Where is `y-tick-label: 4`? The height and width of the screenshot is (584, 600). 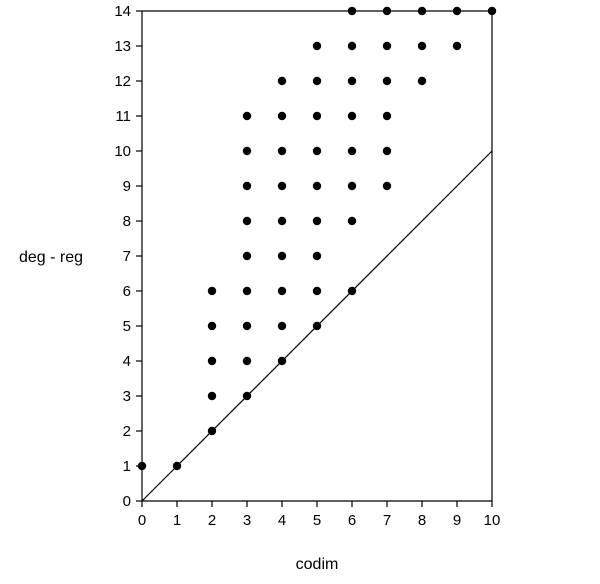
y-tick-label: 4 is located at coordinates (127, 361).